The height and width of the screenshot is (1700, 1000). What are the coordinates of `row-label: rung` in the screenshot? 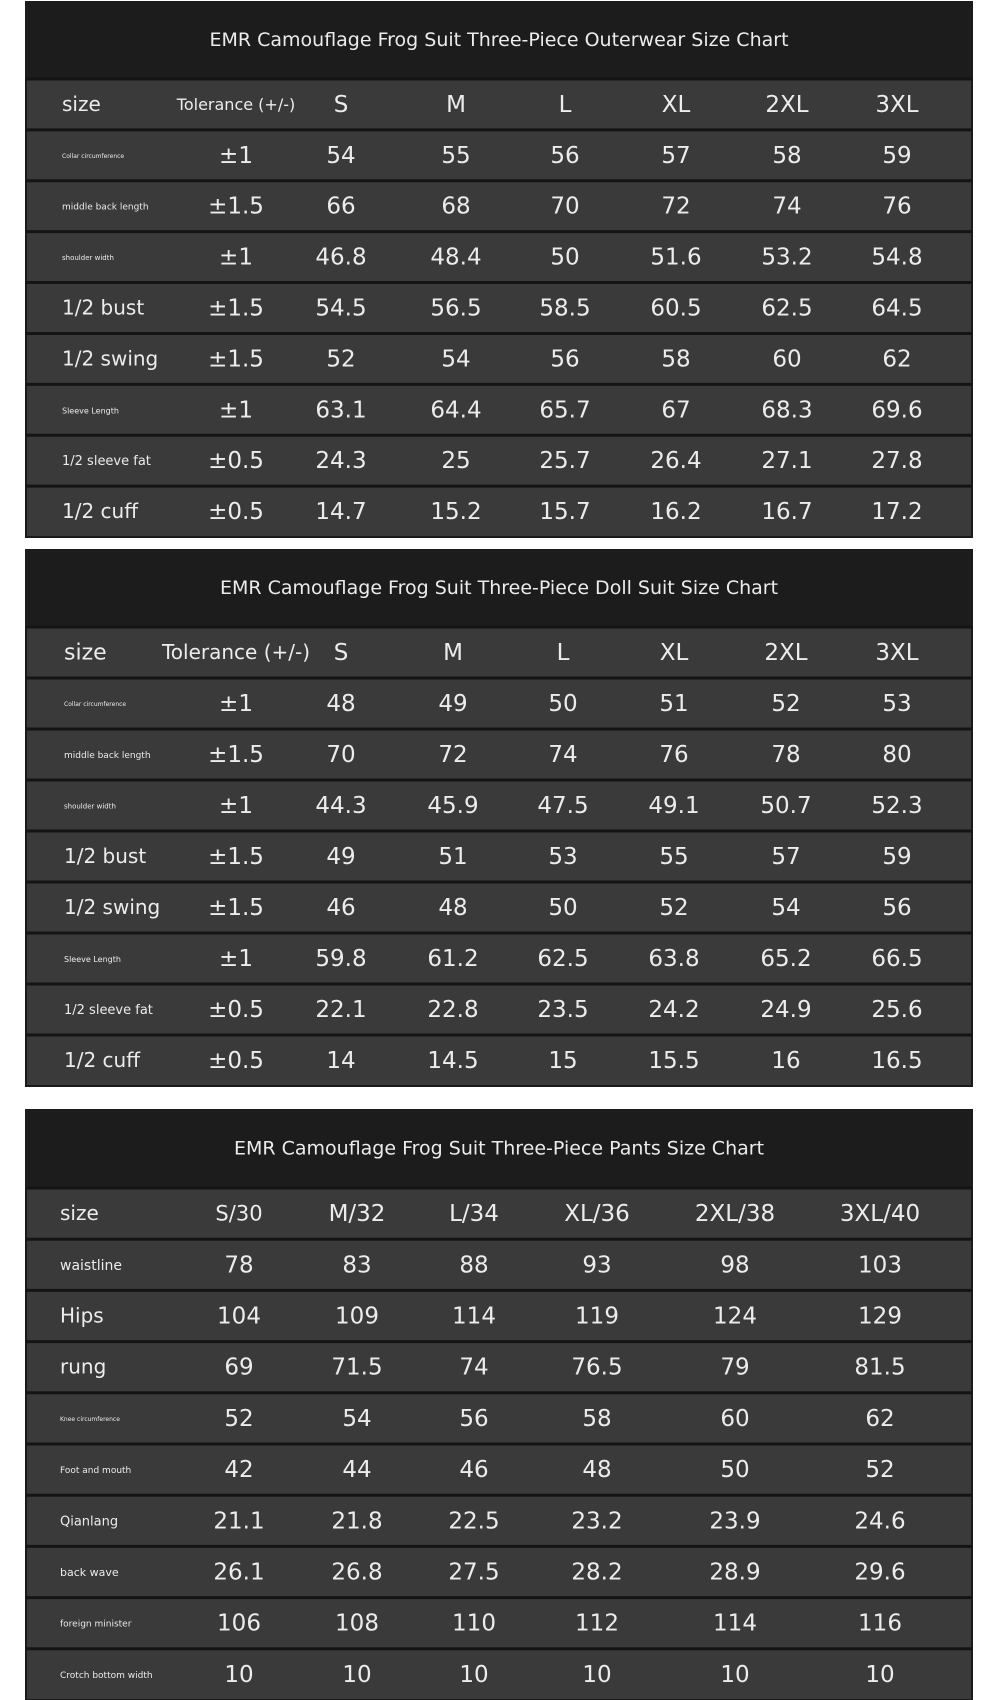 It's located at (83, 1367).